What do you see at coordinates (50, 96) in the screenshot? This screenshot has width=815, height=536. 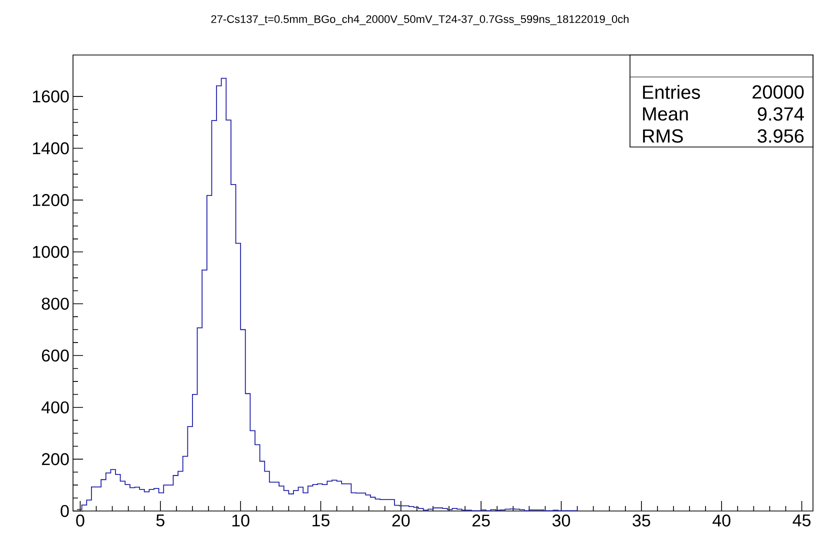 I see `y-tick-label: 1600` at bounding box center [50, 96].